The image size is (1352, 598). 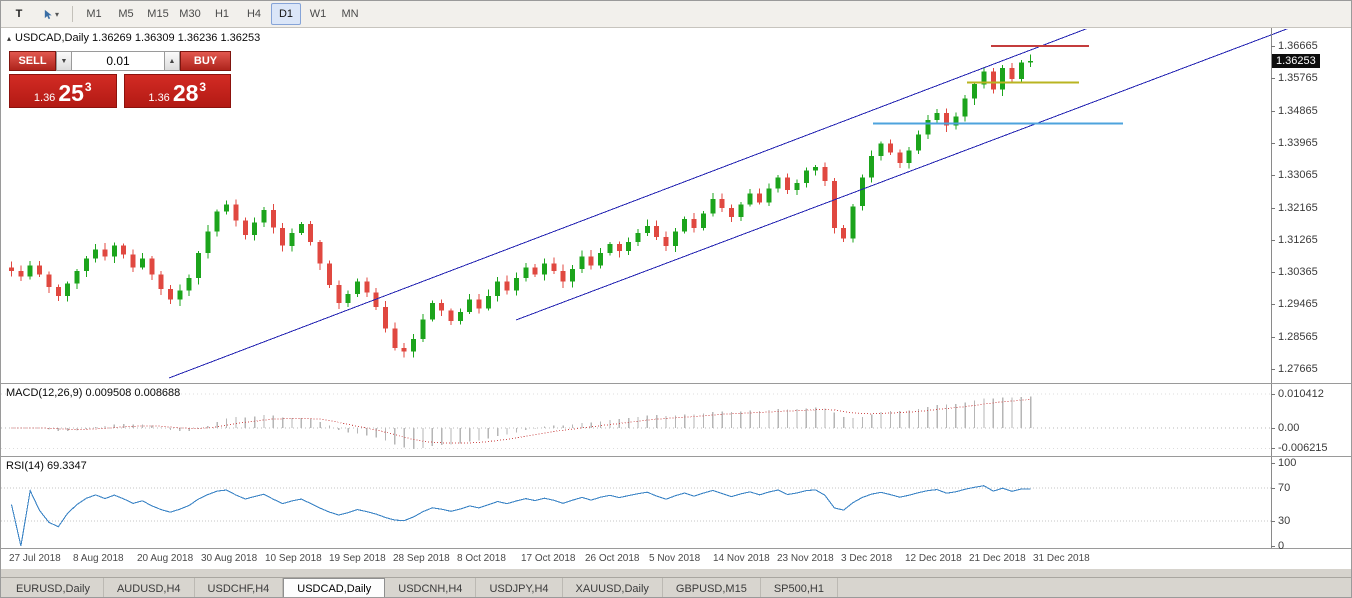 I want to click on chart-tab-usdcnh-h4: USDCNH,H4, so click(x=431, y=587).